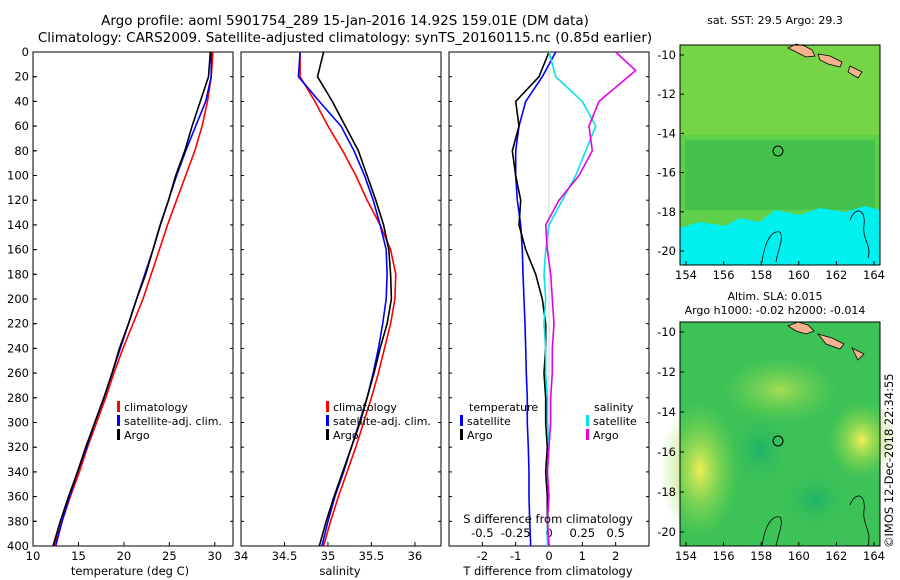 The image size is (900, 580). Describe the element at coordinates (547, 571) in the screenshot. I see `t-difference-xlabel: T difference from climatology` at that location.